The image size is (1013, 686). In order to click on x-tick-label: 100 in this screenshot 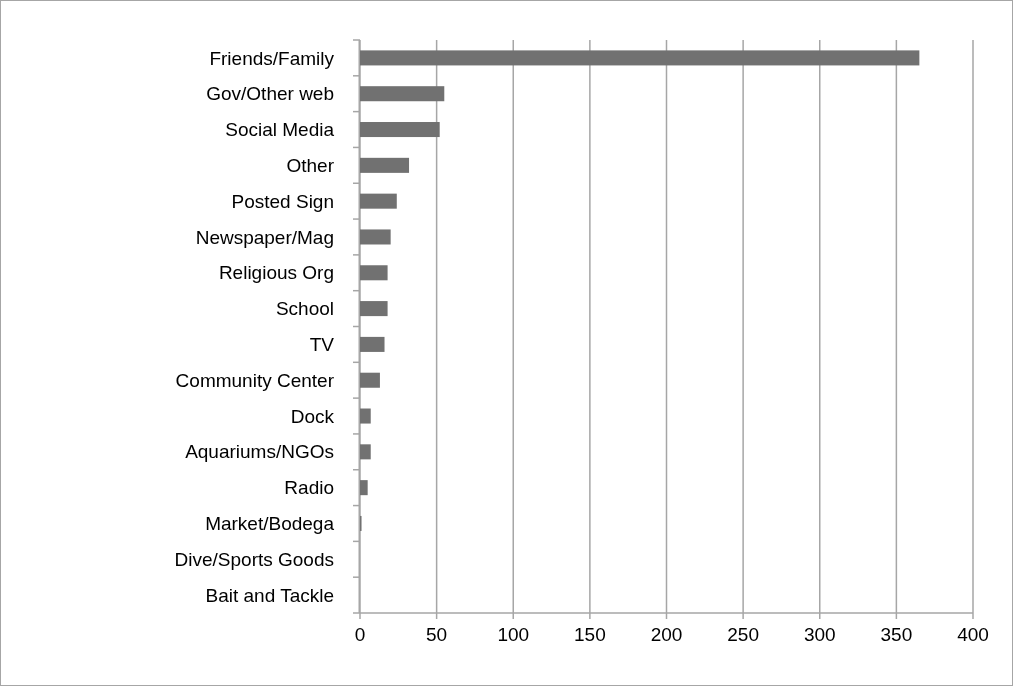, I will do `click(513, 634)`.